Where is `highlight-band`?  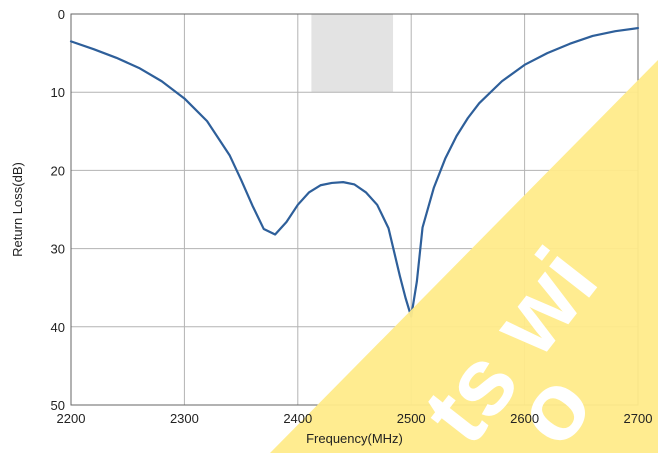
highlight-band is located at coordinates (352, 53).